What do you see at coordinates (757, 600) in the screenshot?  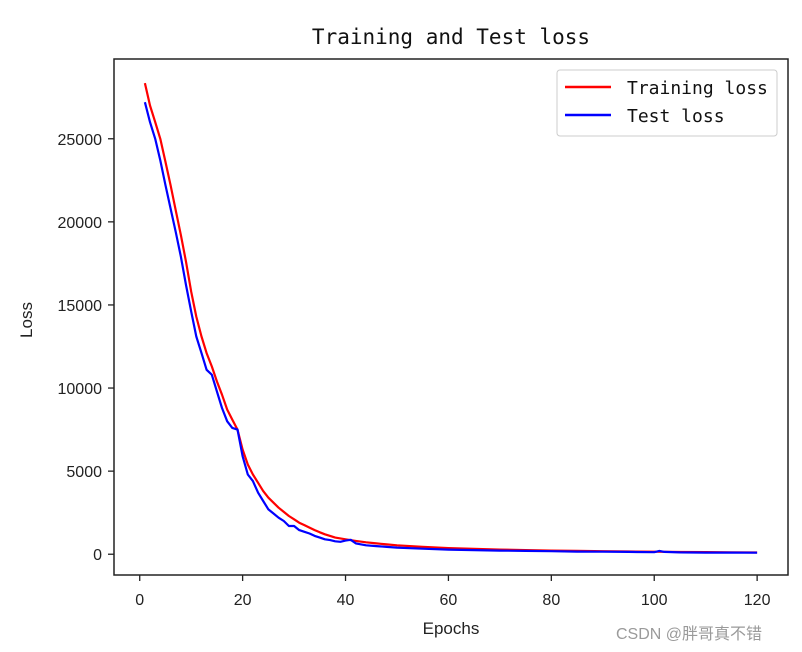 I see `x-tick-label: 120` at bounding box center [757, 600].